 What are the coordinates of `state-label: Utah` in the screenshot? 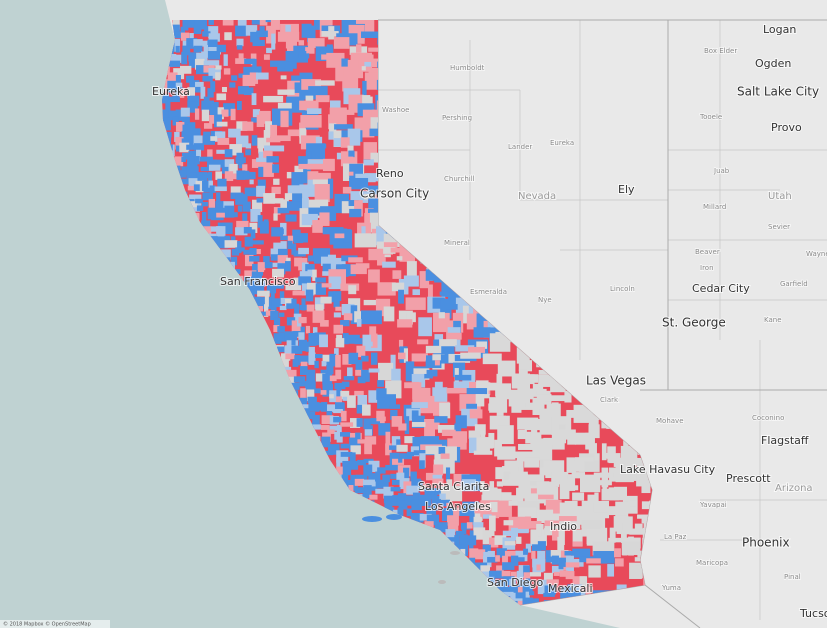 It's located at (780, 196).